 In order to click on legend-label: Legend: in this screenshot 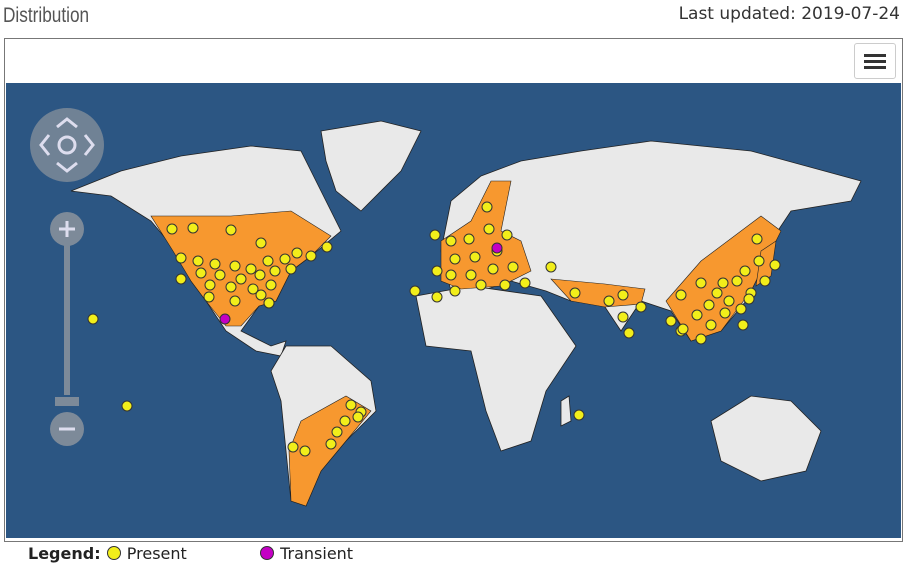, I will do `click(64, 553)`.